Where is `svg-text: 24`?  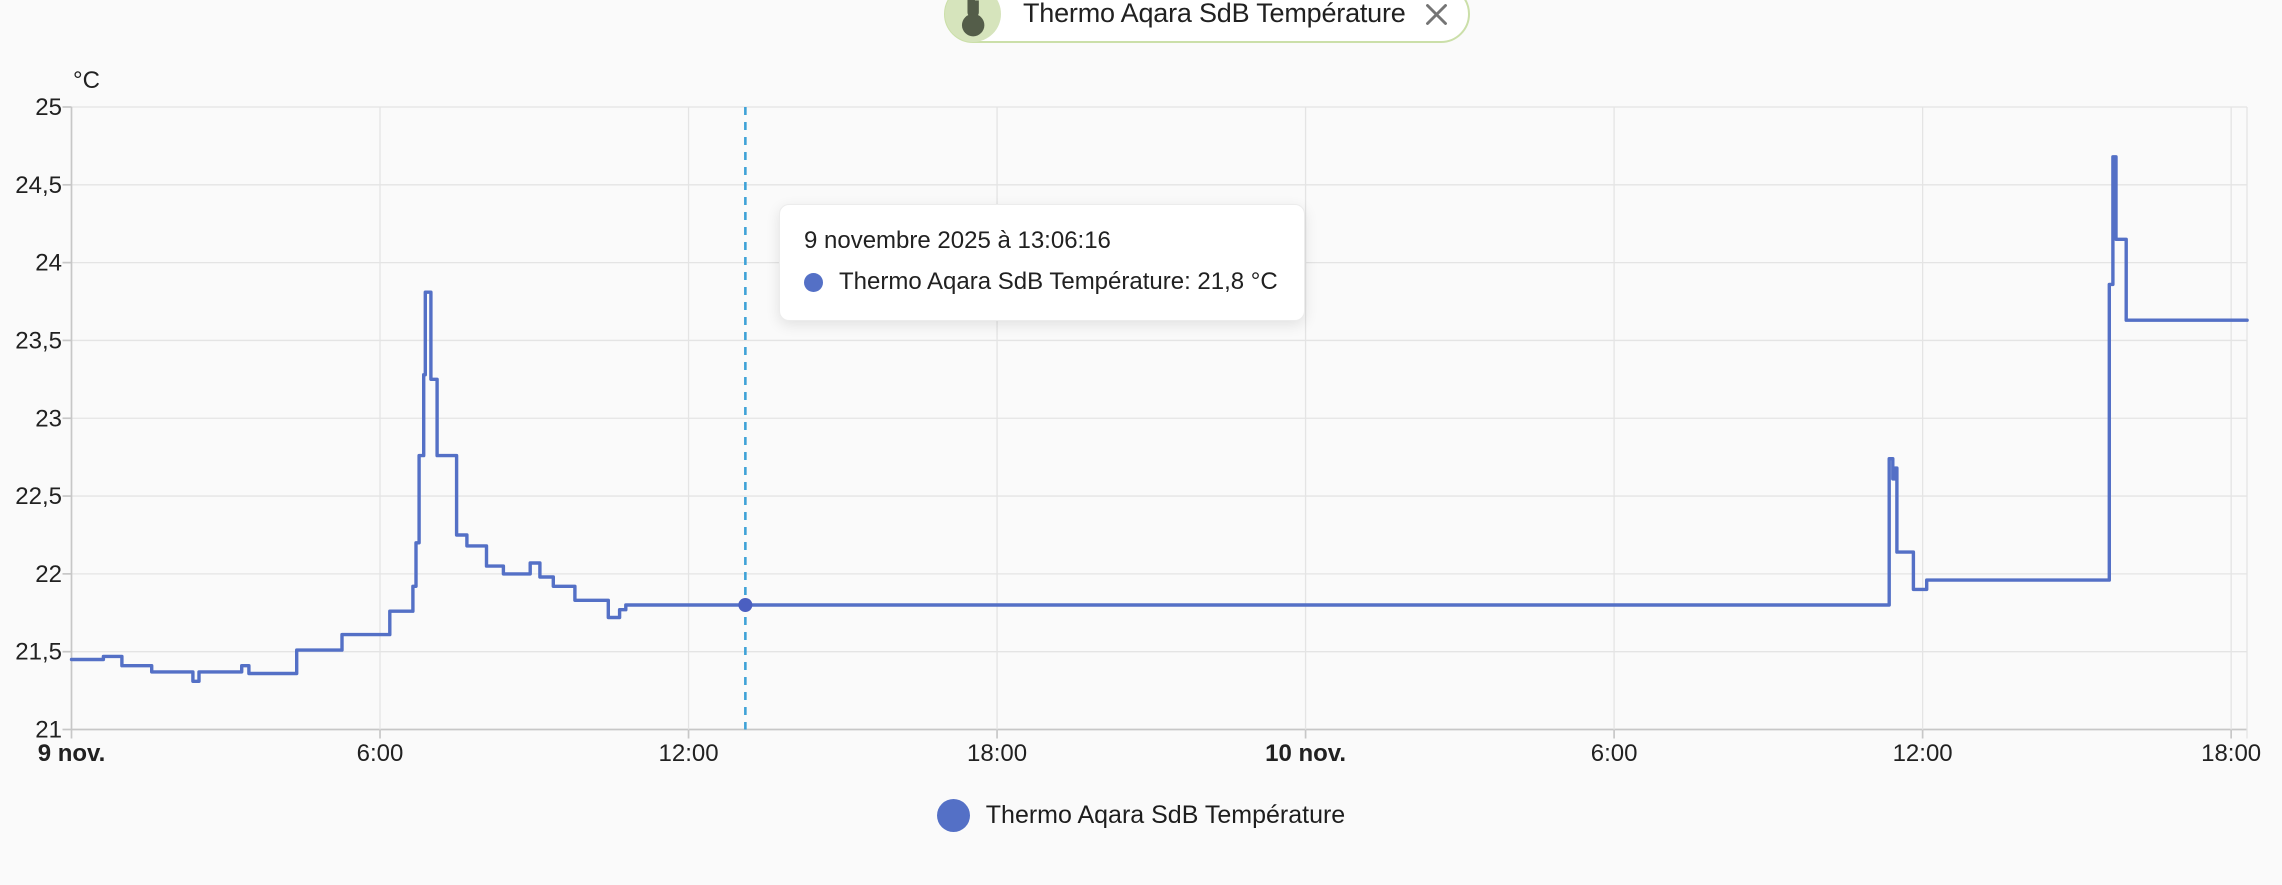 svg-text: 24 is located at coordinates (48, 263).